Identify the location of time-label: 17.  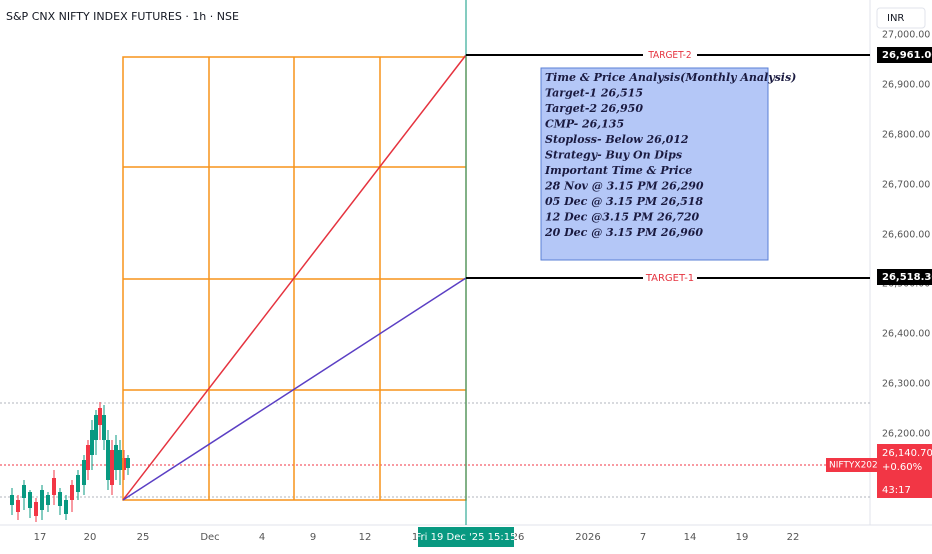
(40, 537).